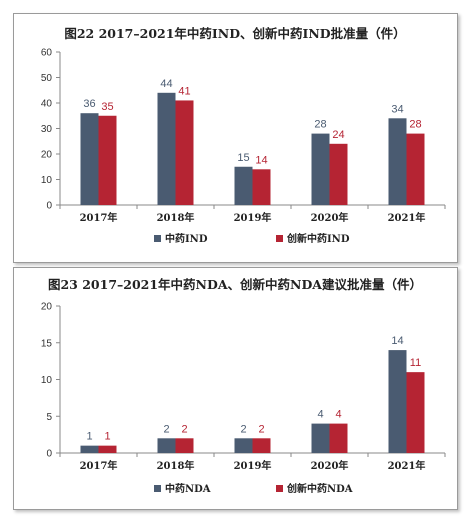  What do you see at coordinates (47, 129) in the screenshot?
I see `y-tick-label: 30` at bounding box center [47, 129].